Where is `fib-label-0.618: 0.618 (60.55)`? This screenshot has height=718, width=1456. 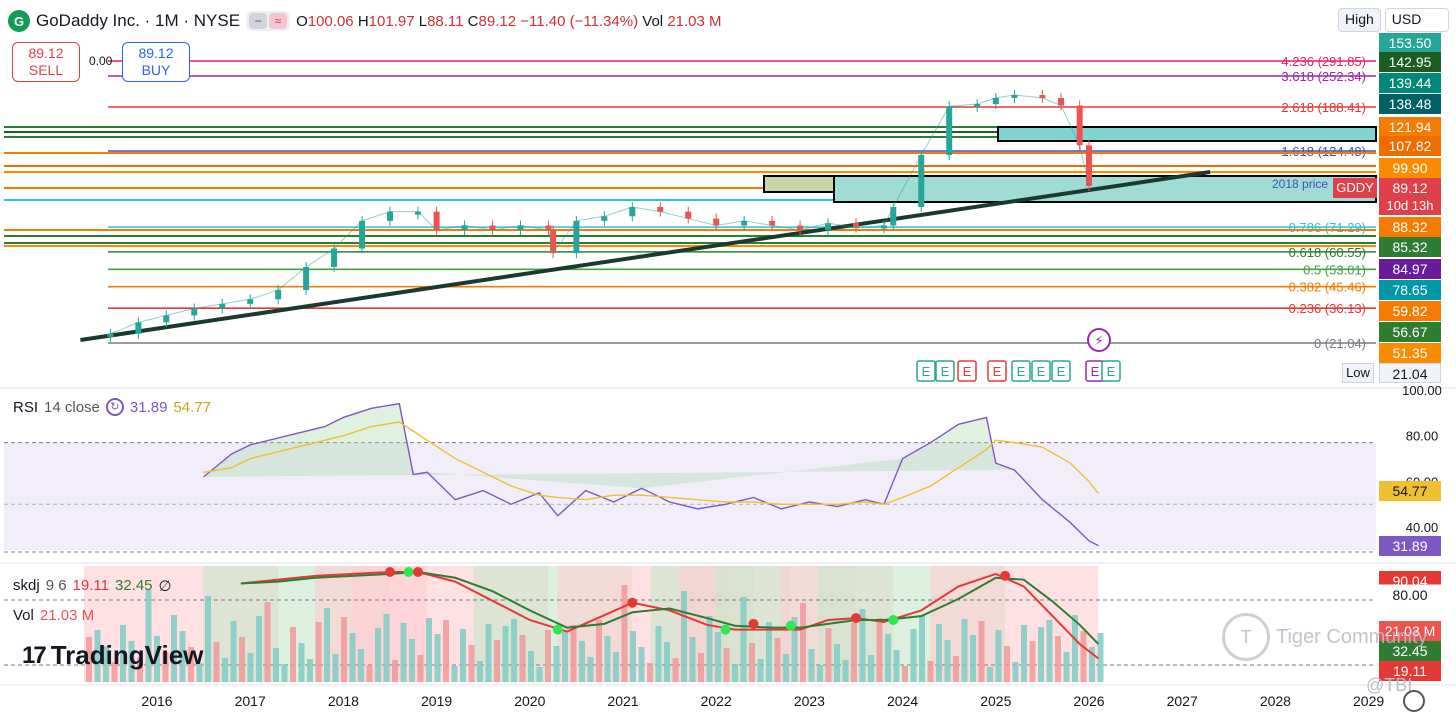
fib-label-0.618: 0.618 (60.55) is located at coordinates (1327, 252).